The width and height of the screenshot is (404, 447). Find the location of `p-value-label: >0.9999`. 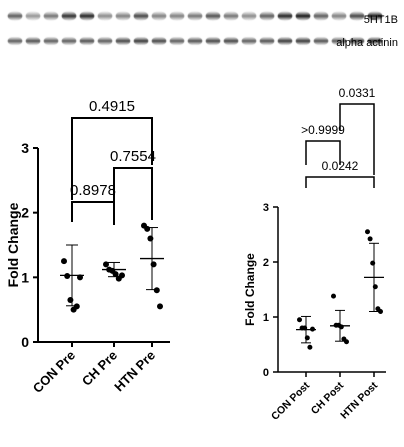

p-value-label: >0.9999 is located at coordinates (323, 130).